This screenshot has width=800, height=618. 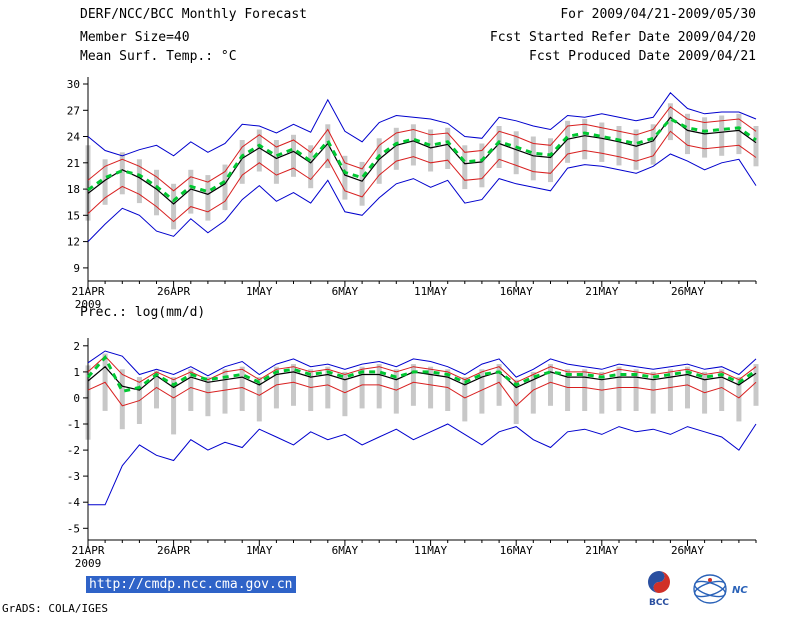 I want to click on chart-temp-series-upper-bound, so click(x=422, y=149).